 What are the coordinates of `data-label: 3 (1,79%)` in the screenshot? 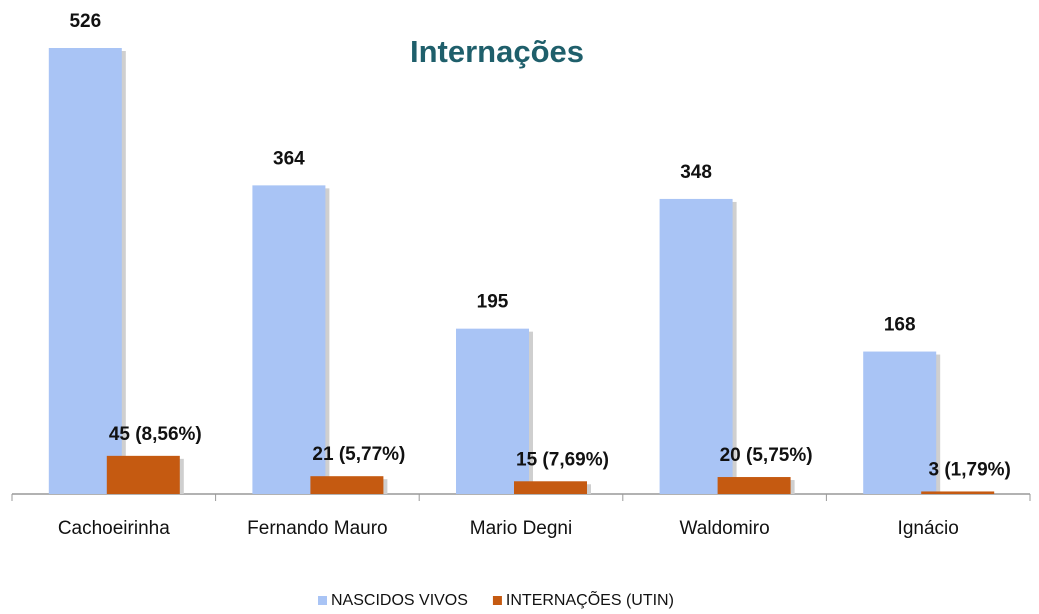 It's located at (970, 469).